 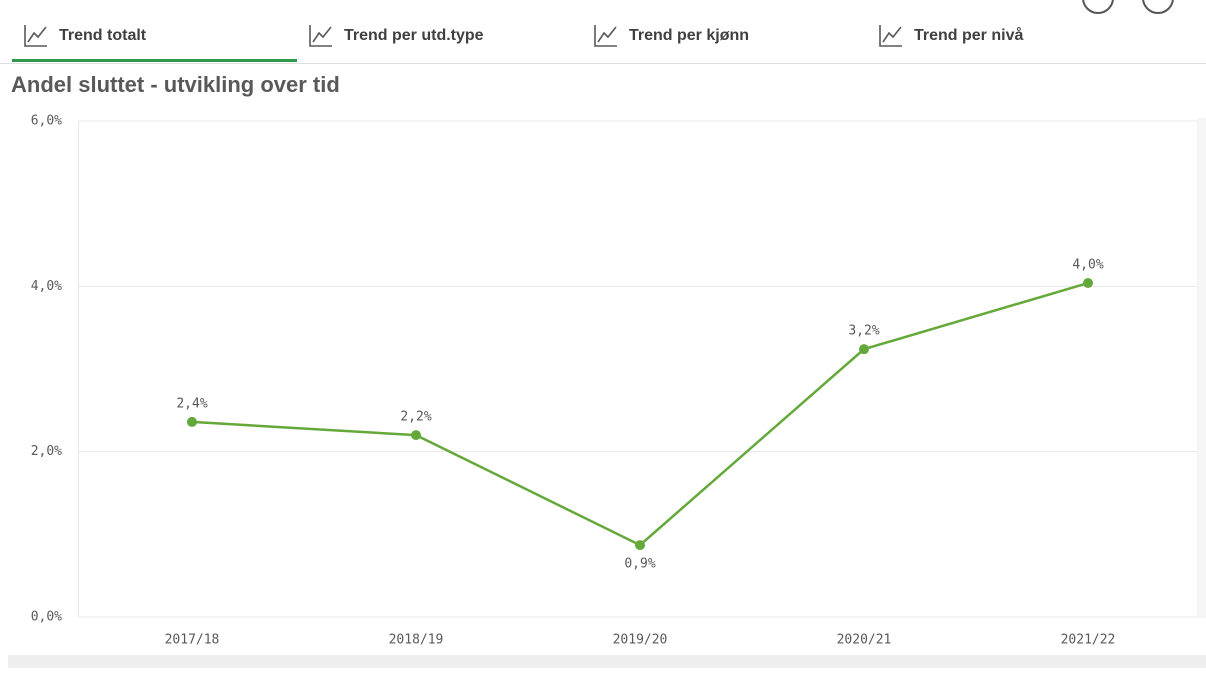 I want to click on data-label: 2,2%, so click(x=415, y=417).